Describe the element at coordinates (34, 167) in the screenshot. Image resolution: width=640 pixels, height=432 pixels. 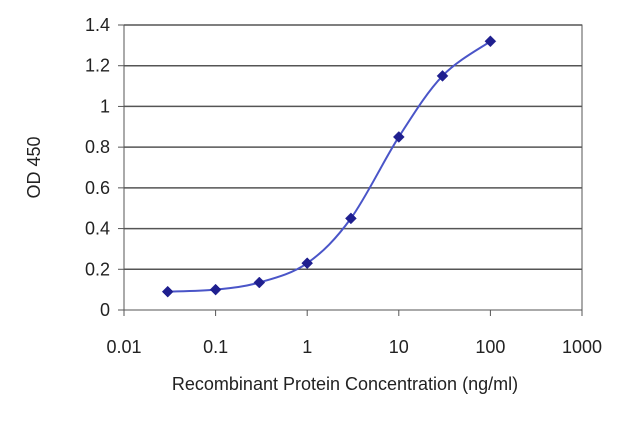
I see `y-axis-title: OD 450` at that location.